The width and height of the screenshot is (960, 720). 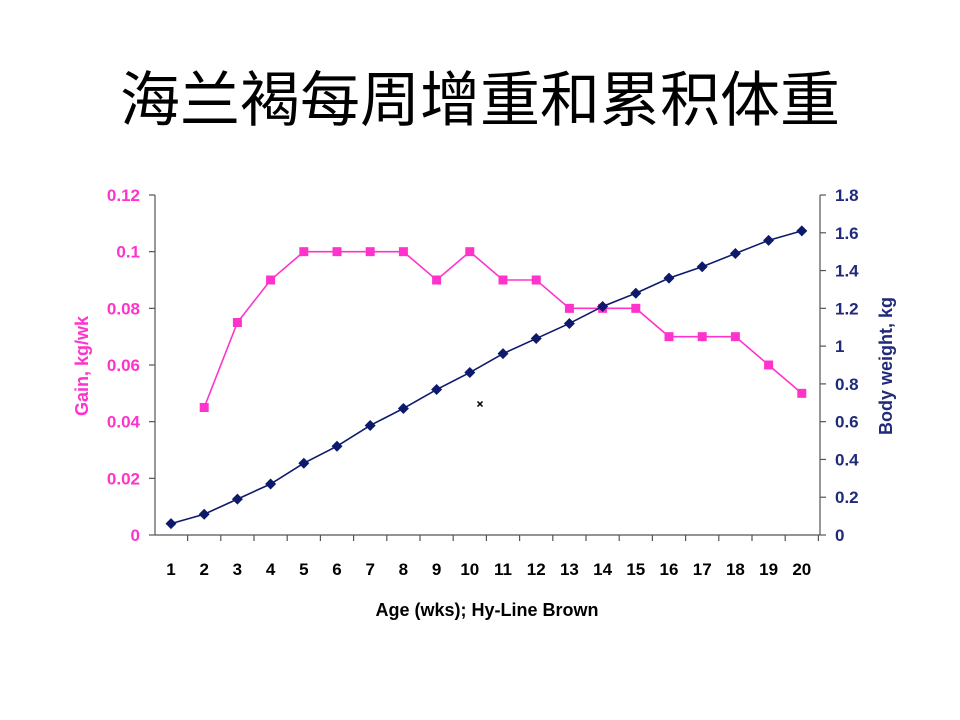 I want to click on x-tick-label: 15, so click(x=635, y=569).